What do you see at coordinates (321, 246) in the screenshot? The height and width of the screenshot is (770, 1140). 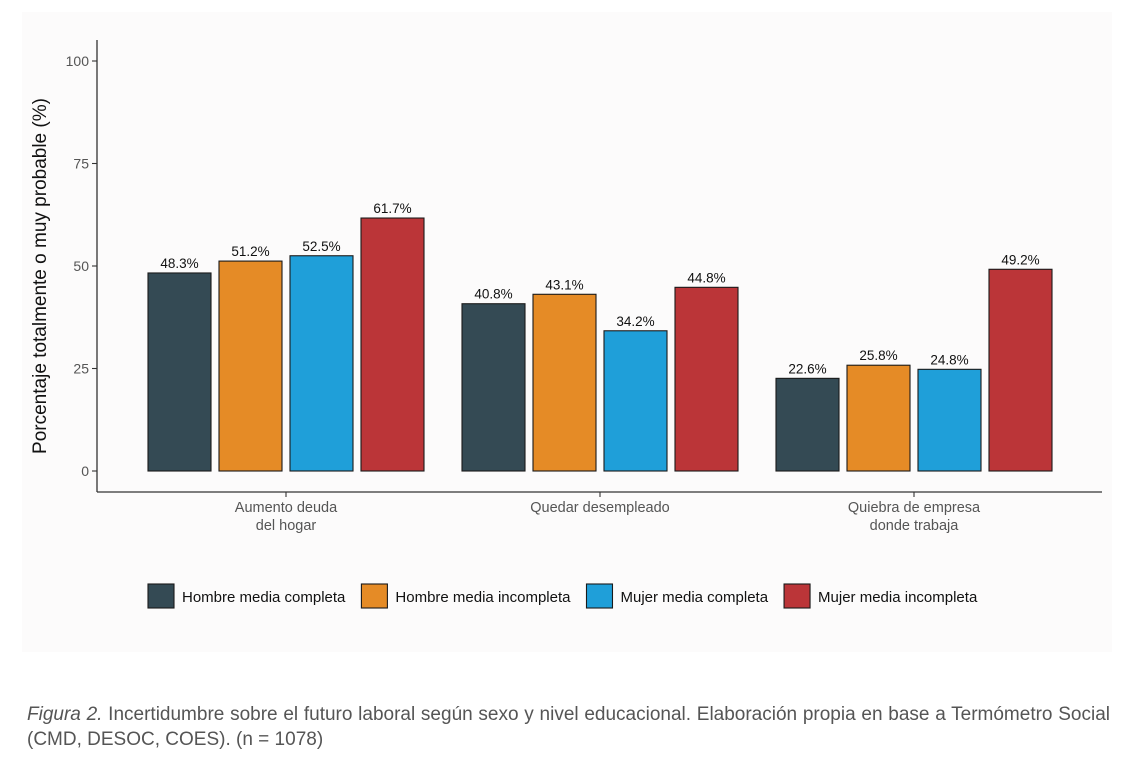 I see `bar-value-label: 52.5%` at bounding box center [321, 246].